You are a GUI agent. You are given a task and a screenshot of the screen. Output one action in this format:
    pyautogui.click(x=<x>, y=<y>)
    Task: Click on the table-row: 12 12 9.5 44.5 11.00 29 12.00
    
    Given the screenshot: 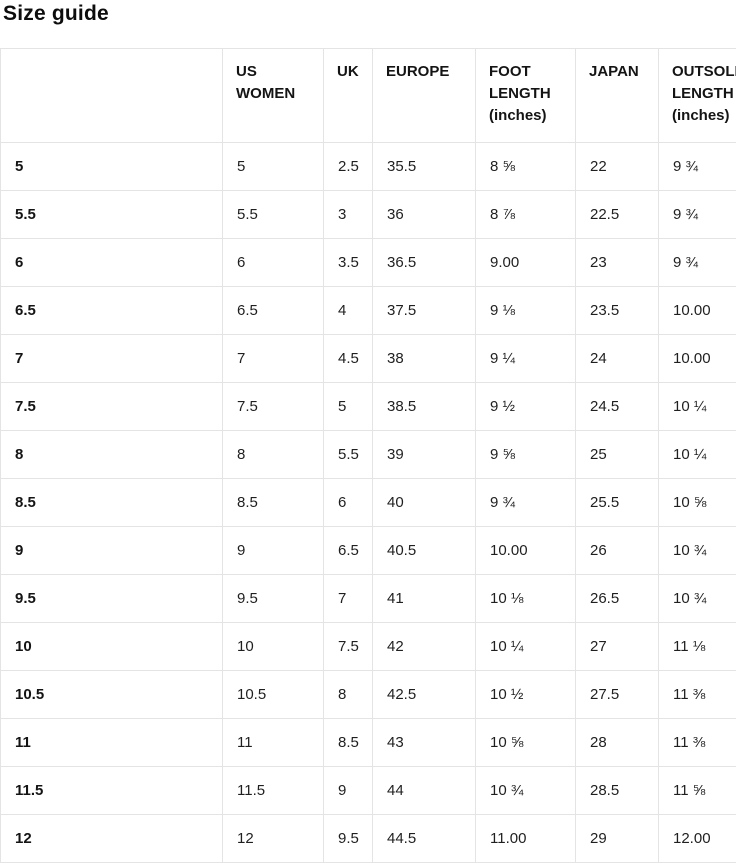 What is the action you would take?
    pyautogui.click(x=368, y=838)
    